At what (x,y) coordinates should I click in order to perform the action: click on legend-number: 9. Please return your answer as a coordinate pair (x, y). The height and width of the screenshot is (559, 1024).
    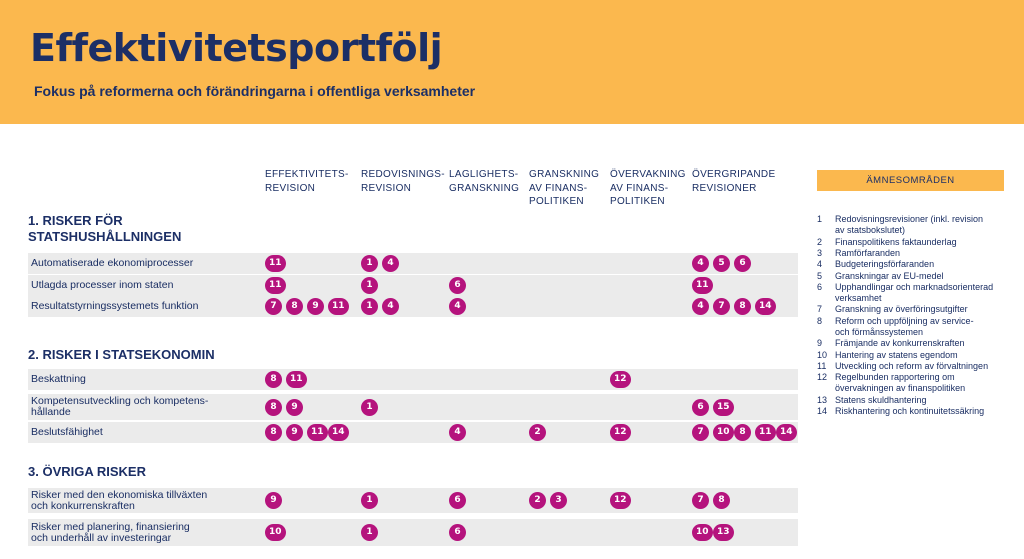
    Looking at the image, I should click on (820, 343).